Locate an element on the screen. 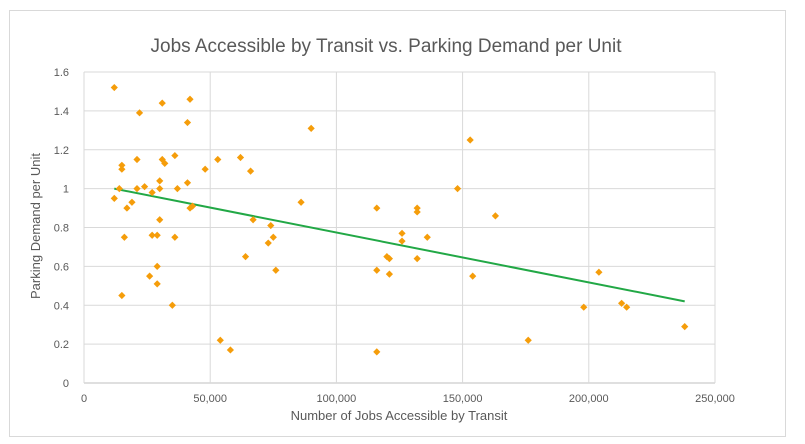 The image size is (805, 444). y-tick-label: 0.8 is located at coordinates (61, 229).